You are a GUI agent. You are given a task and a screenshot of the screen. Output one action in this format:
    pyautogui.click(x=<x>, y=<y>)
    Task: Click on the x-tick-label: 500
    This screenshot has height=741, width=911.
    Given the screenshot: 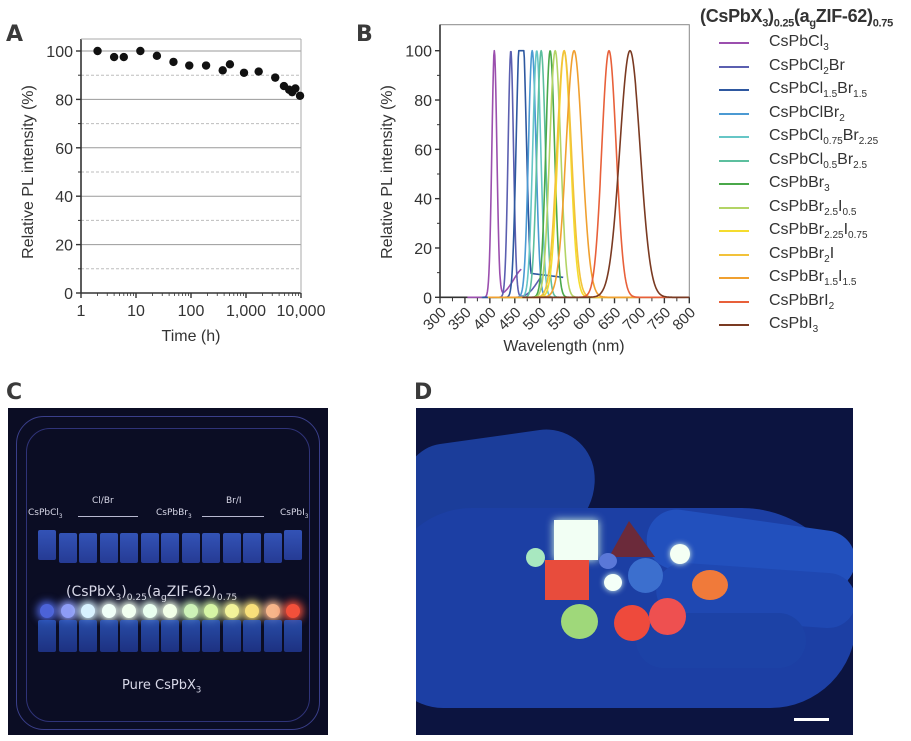 What is the action you would take?
    pyautogui.click(x=535, y=319)
    